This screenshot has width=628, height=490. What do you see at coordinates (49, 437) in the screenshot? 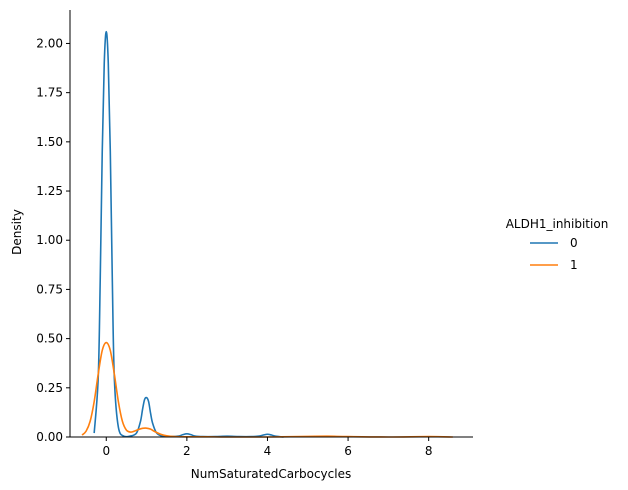
I see `y-tick-label: 0.00` at bounding box center [49, 437].